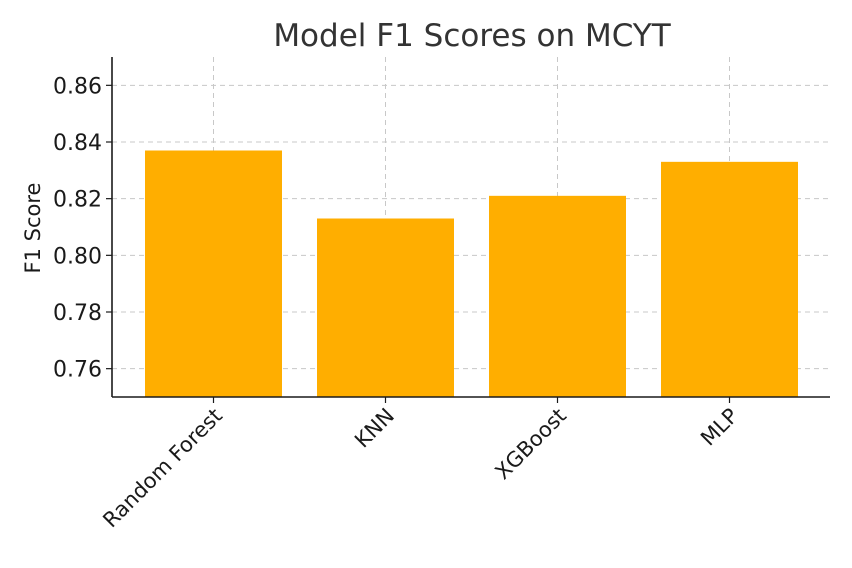 This screenshot has width=852, height=568. What do you see at coordinates (729, 279) in the screenshot?
I see `bar-mlp` at bounding box center [729, 279].